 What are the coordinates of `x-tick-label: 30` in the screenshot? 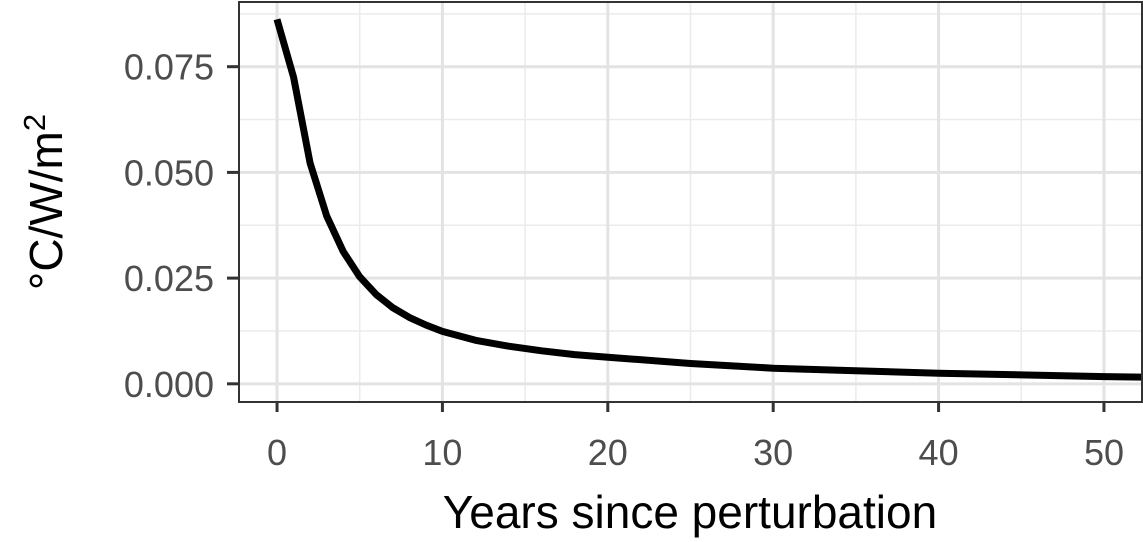 It's located at (773, 452).